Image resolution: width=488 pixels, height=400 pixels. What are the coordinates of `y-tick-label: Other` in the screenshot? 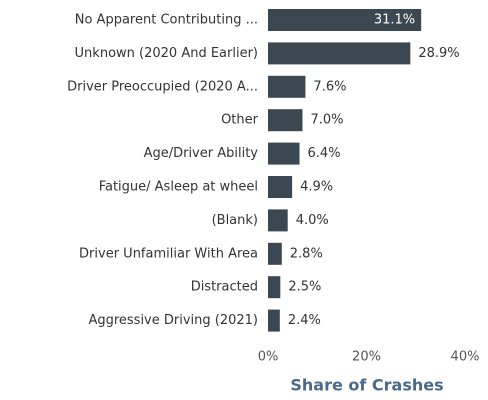 It's located at (240, 120).